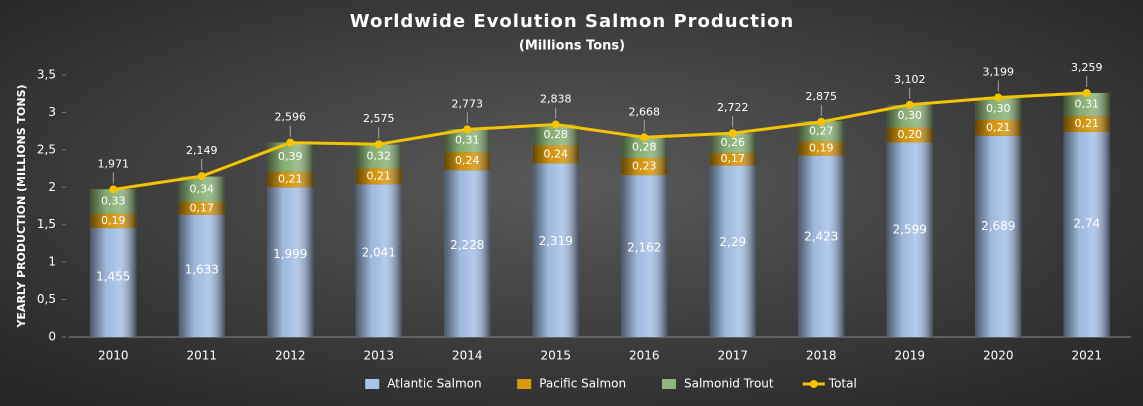 This screenshot has width=1143, height=406. I want to click on data-label: 1,455, so click(113, 277).